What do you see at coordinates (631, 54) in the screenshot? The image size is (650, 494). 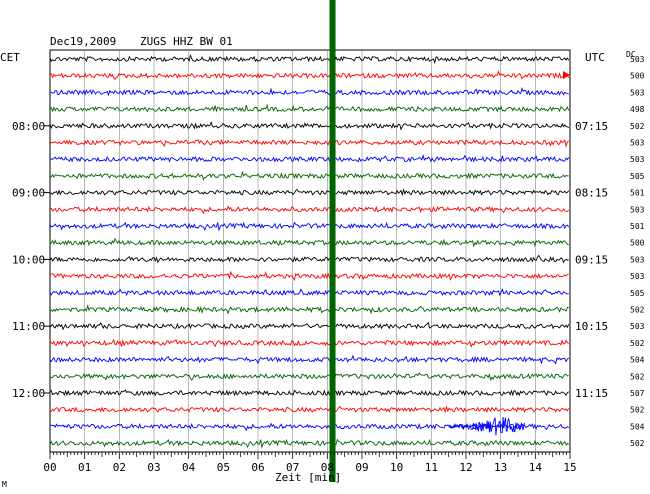 I see `dc-label: DC` at bounding box center [631, 54].